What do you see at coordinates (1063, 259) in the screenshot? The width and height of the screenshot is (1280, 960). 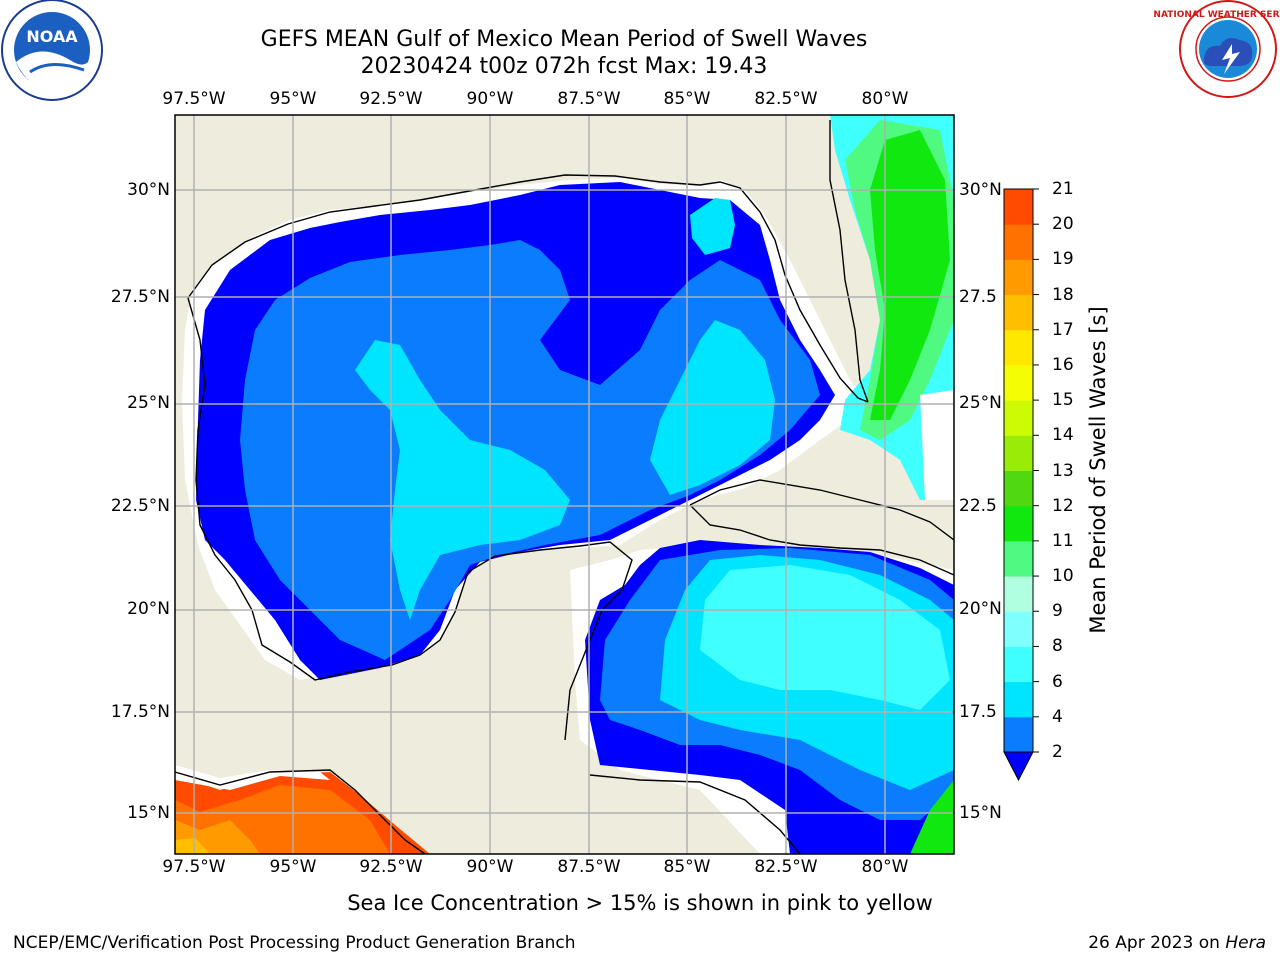 I see `colorbar-tick-label: 19` at bounding box center [1063, 259].